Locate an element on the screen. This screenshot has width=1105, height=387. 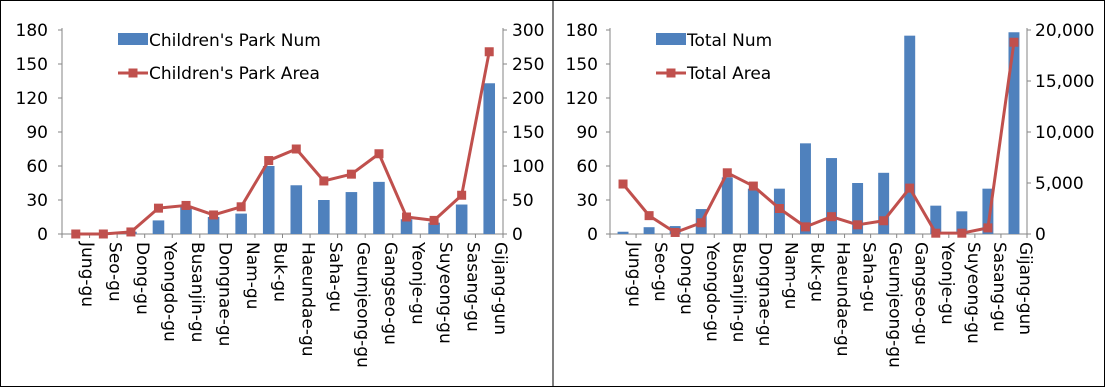
x-tick-label: Gijang-gun is located at coordinates (1025, 288).